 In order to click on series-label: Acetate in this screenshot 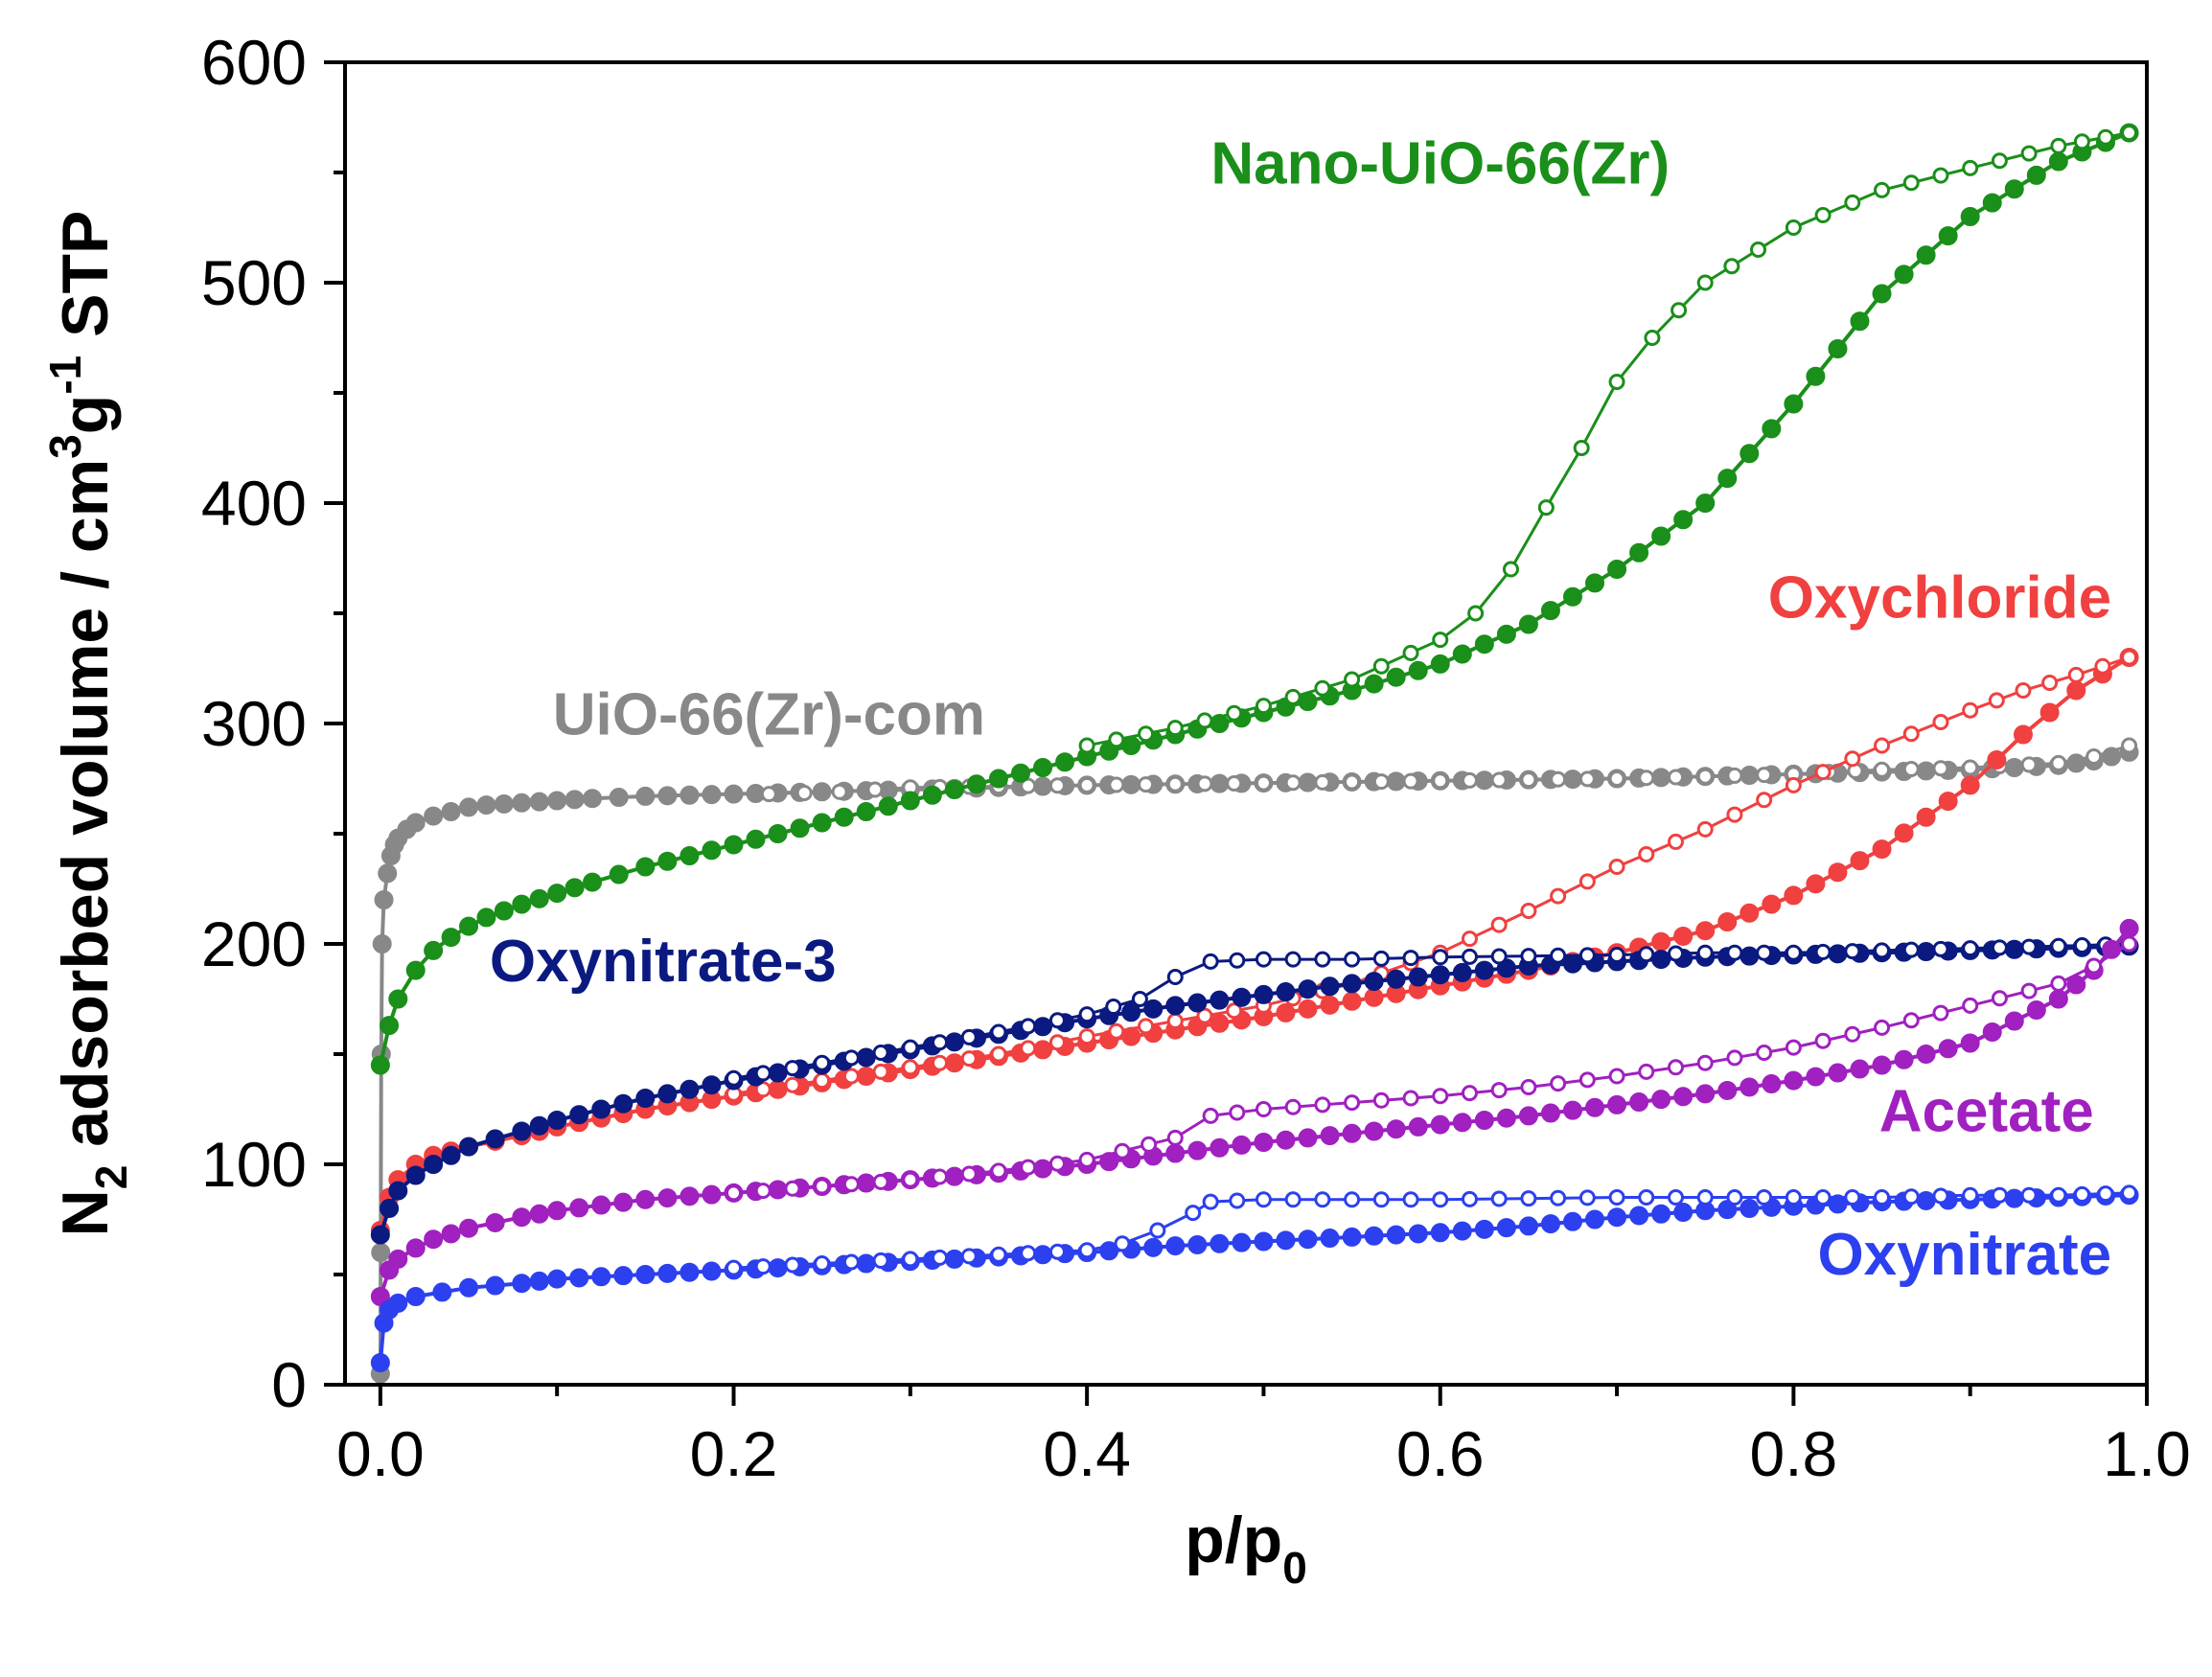, I will do `click(1986, 1112)`.